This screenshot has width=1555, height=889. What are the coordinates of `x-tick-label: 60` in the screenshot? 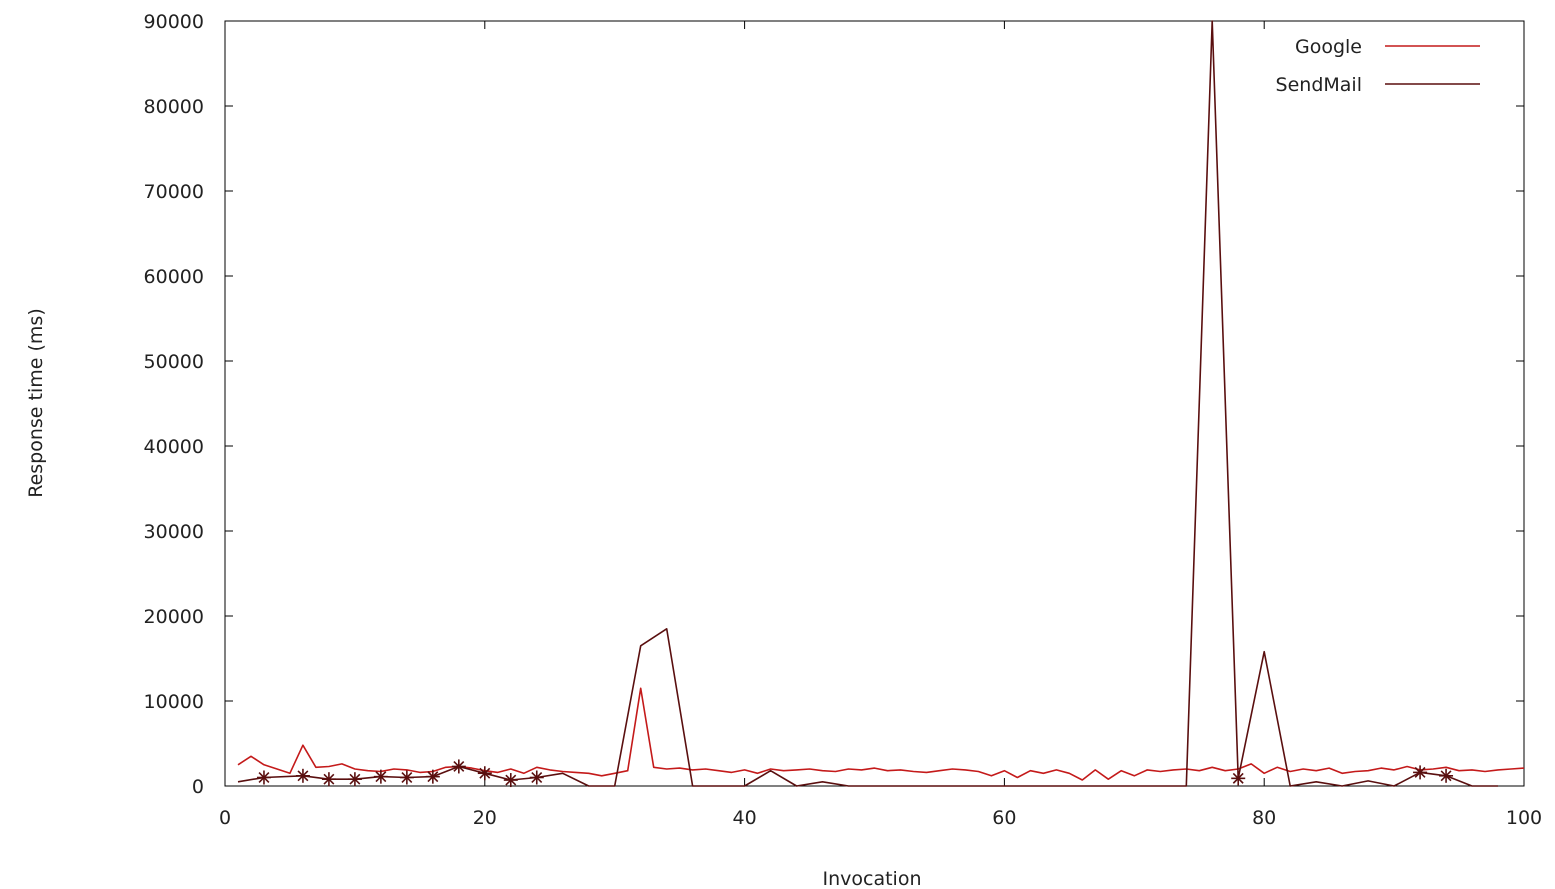 It's located at (1004, 818).